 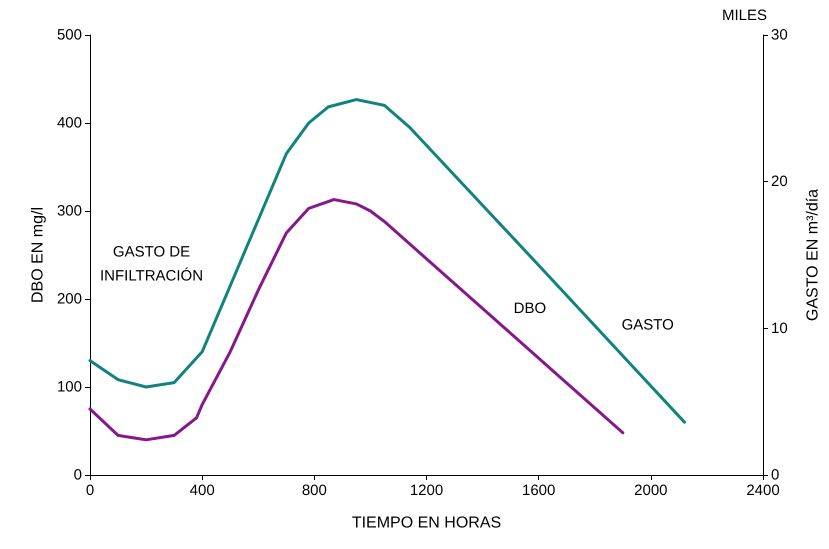 What do you see at coordinates (90, 490) in the screenshot?
I see `x-tick-label: 0` at bounding box center [90, 490].